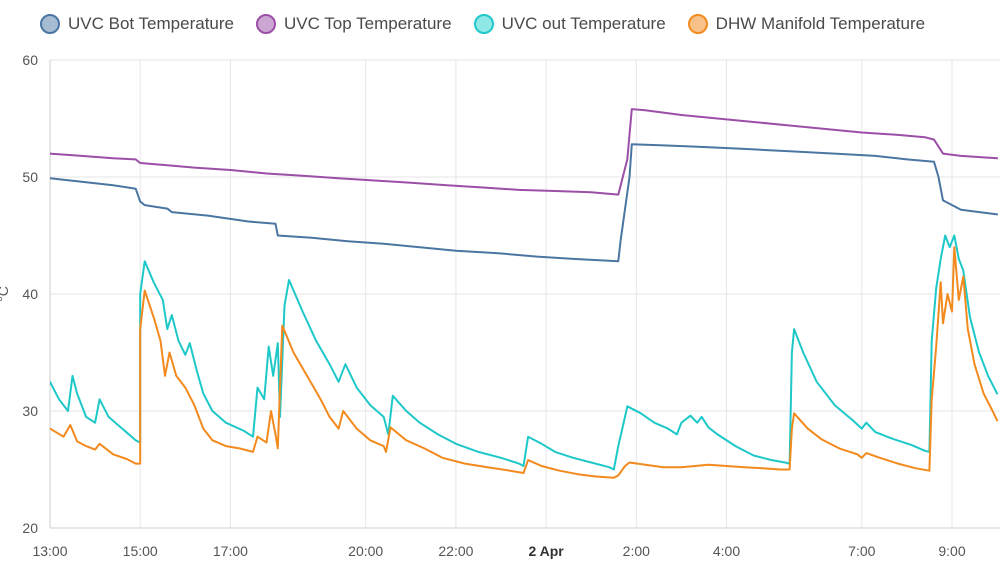 The width and height of the screenshot is (1000, 573). I want to click on legend-swatch-uvc-out, so click(483, 24).